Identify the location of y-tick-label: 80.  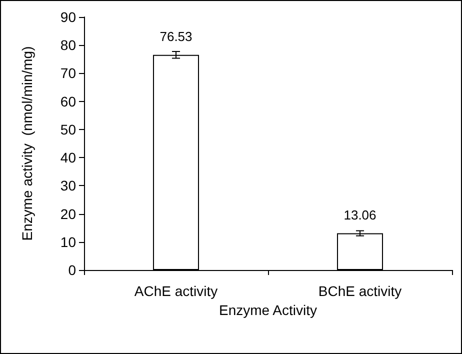
(68, 45).